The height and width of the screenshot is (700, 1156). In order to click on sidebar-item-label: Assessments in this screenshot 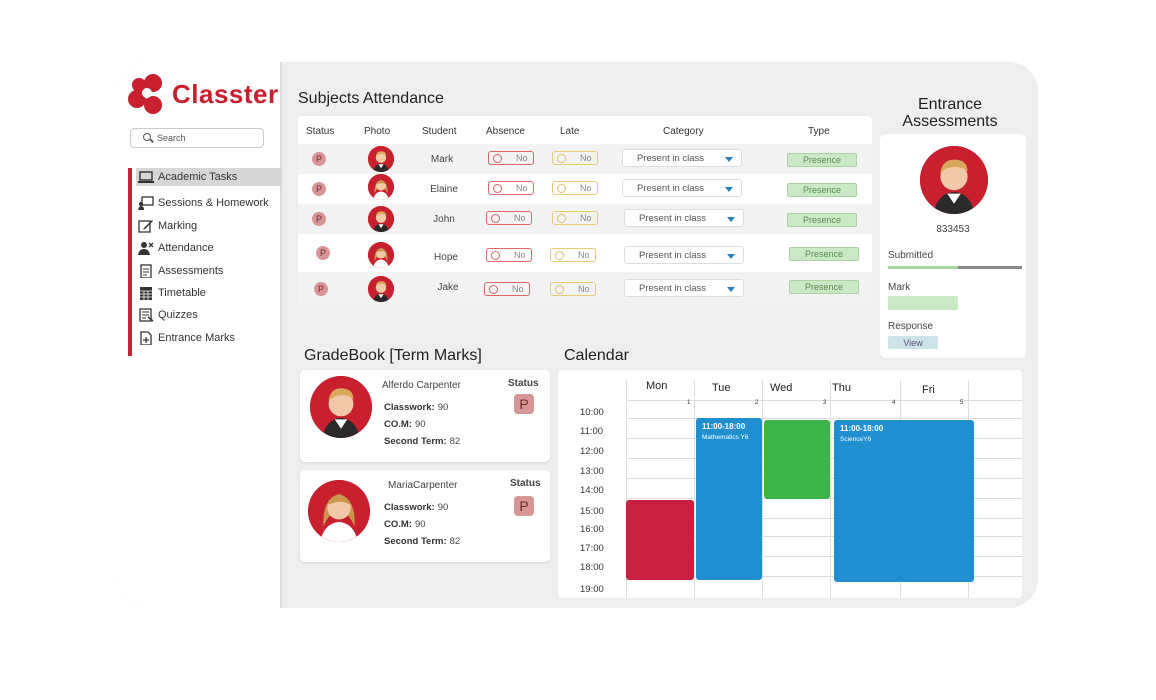, I will do `click(191, 271)`.